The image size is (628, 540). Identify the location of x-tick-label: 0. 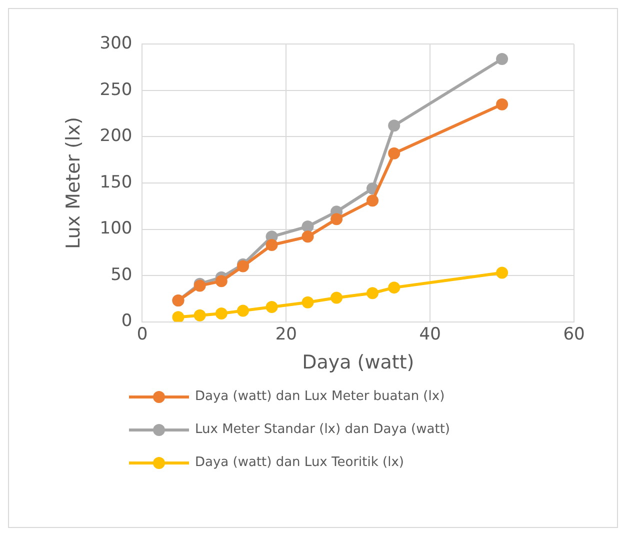
(142, 334).